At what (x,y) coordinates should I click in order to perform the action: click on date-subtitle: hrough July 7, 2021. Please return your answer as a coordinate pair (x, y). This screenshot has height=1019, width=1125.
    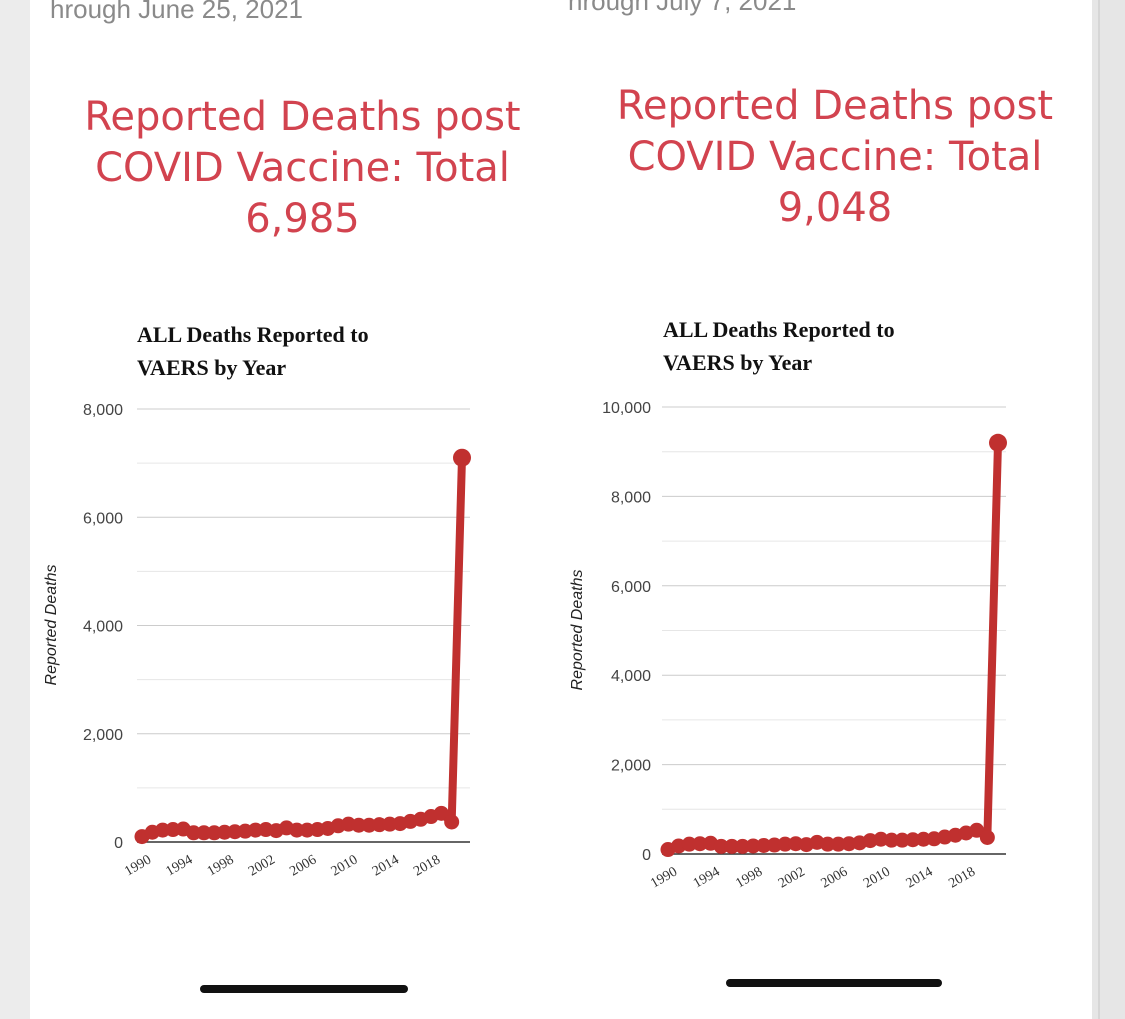
    Looking at the image, I should click on (682, 8).